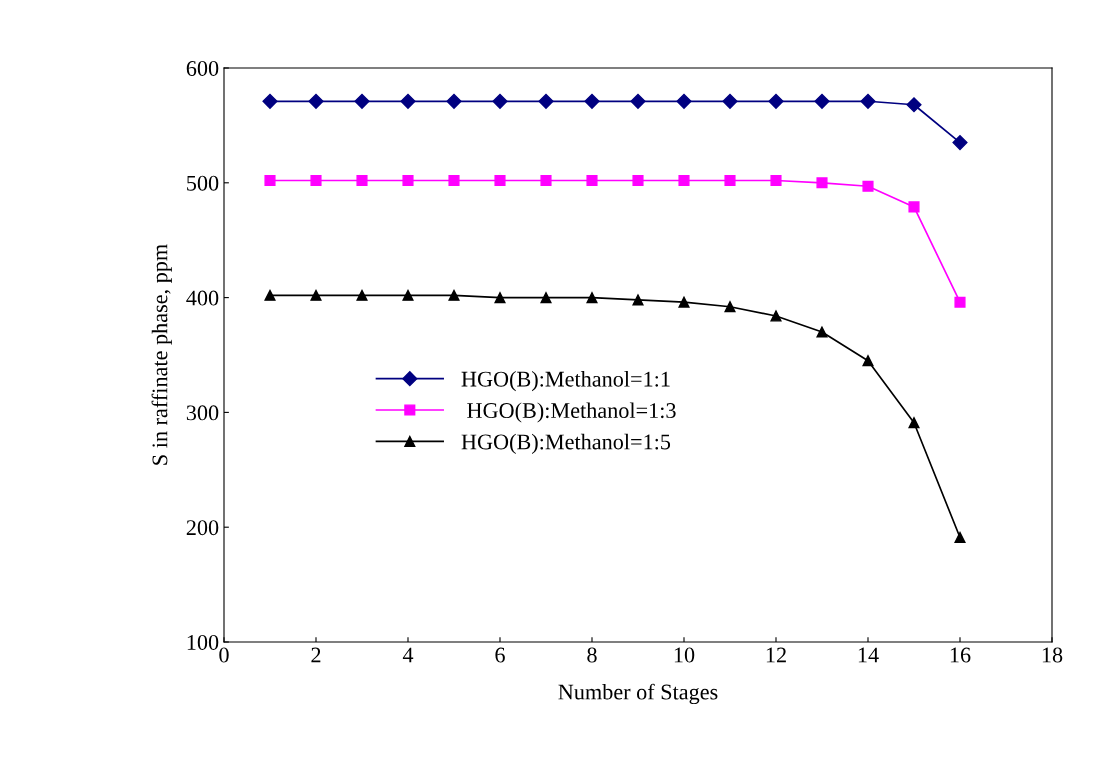 The image size is (1118, 765). Describe the element at coordinates (224, 655) in the screenshot. I see `x-tick-label: 0` at that location.